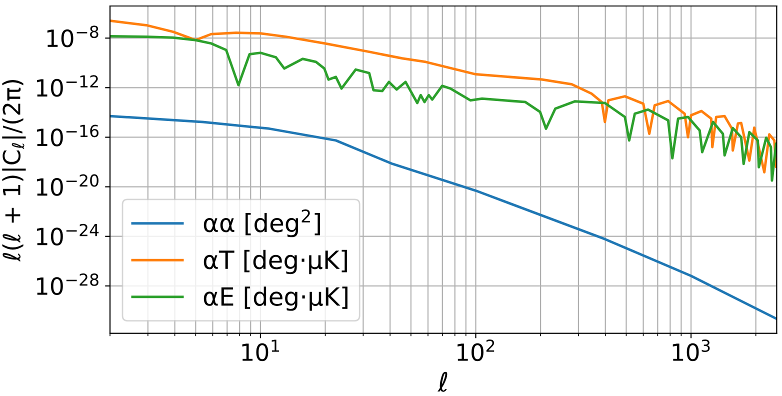  Describe the element at coordinates (67, 86) in the screenshot. I see `y-tick-label: 10$^{−12}$` at that location.